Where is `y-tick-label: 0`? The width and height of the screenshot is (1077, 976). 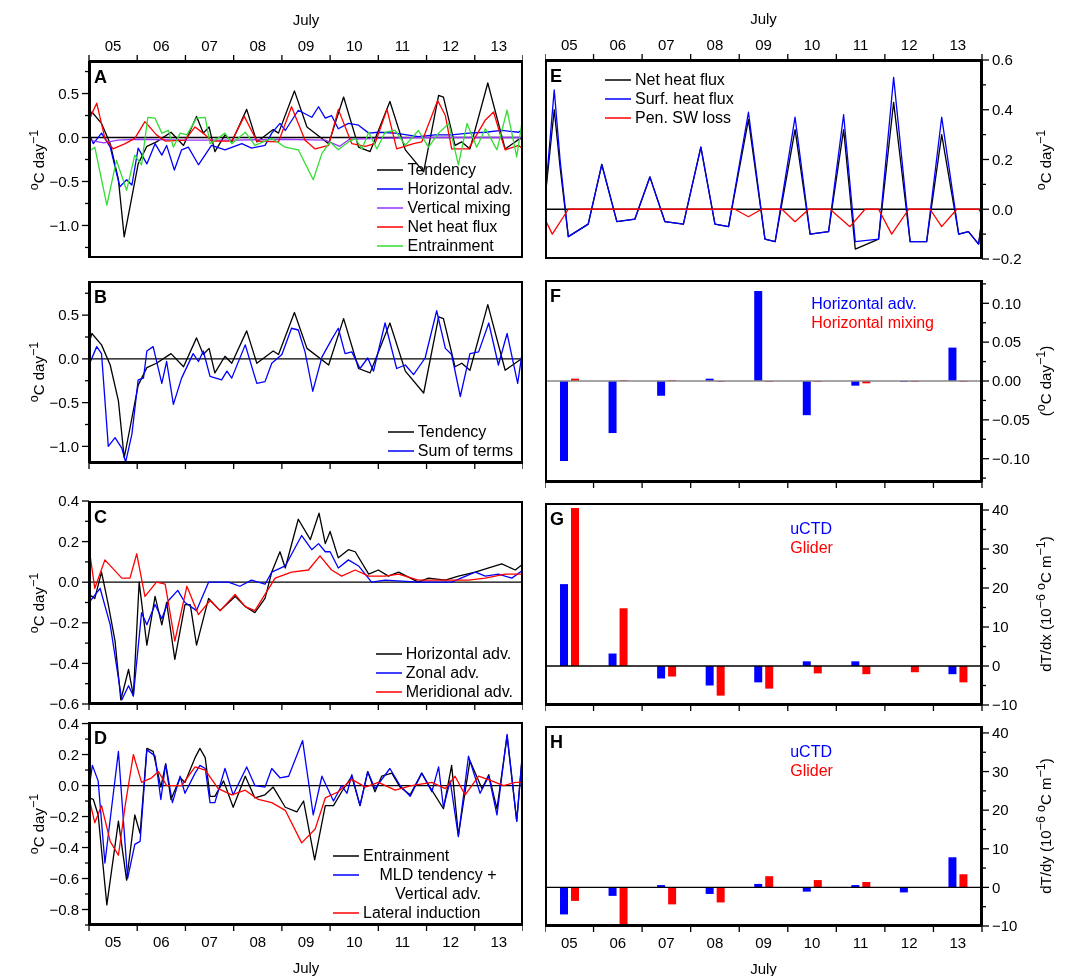 y-tick-label: 0 is located at coordinates (996, 666).